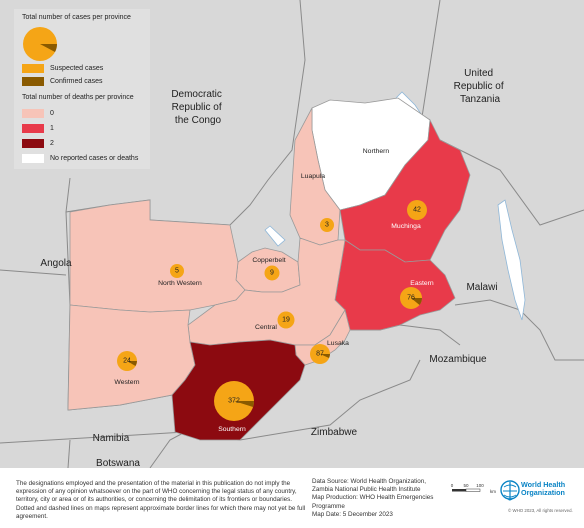  What do you see at coordinates (334, 432) in the screenshot?
I see `label-zimbabwe: Zimbabwe` at bounding box center [334, 432].